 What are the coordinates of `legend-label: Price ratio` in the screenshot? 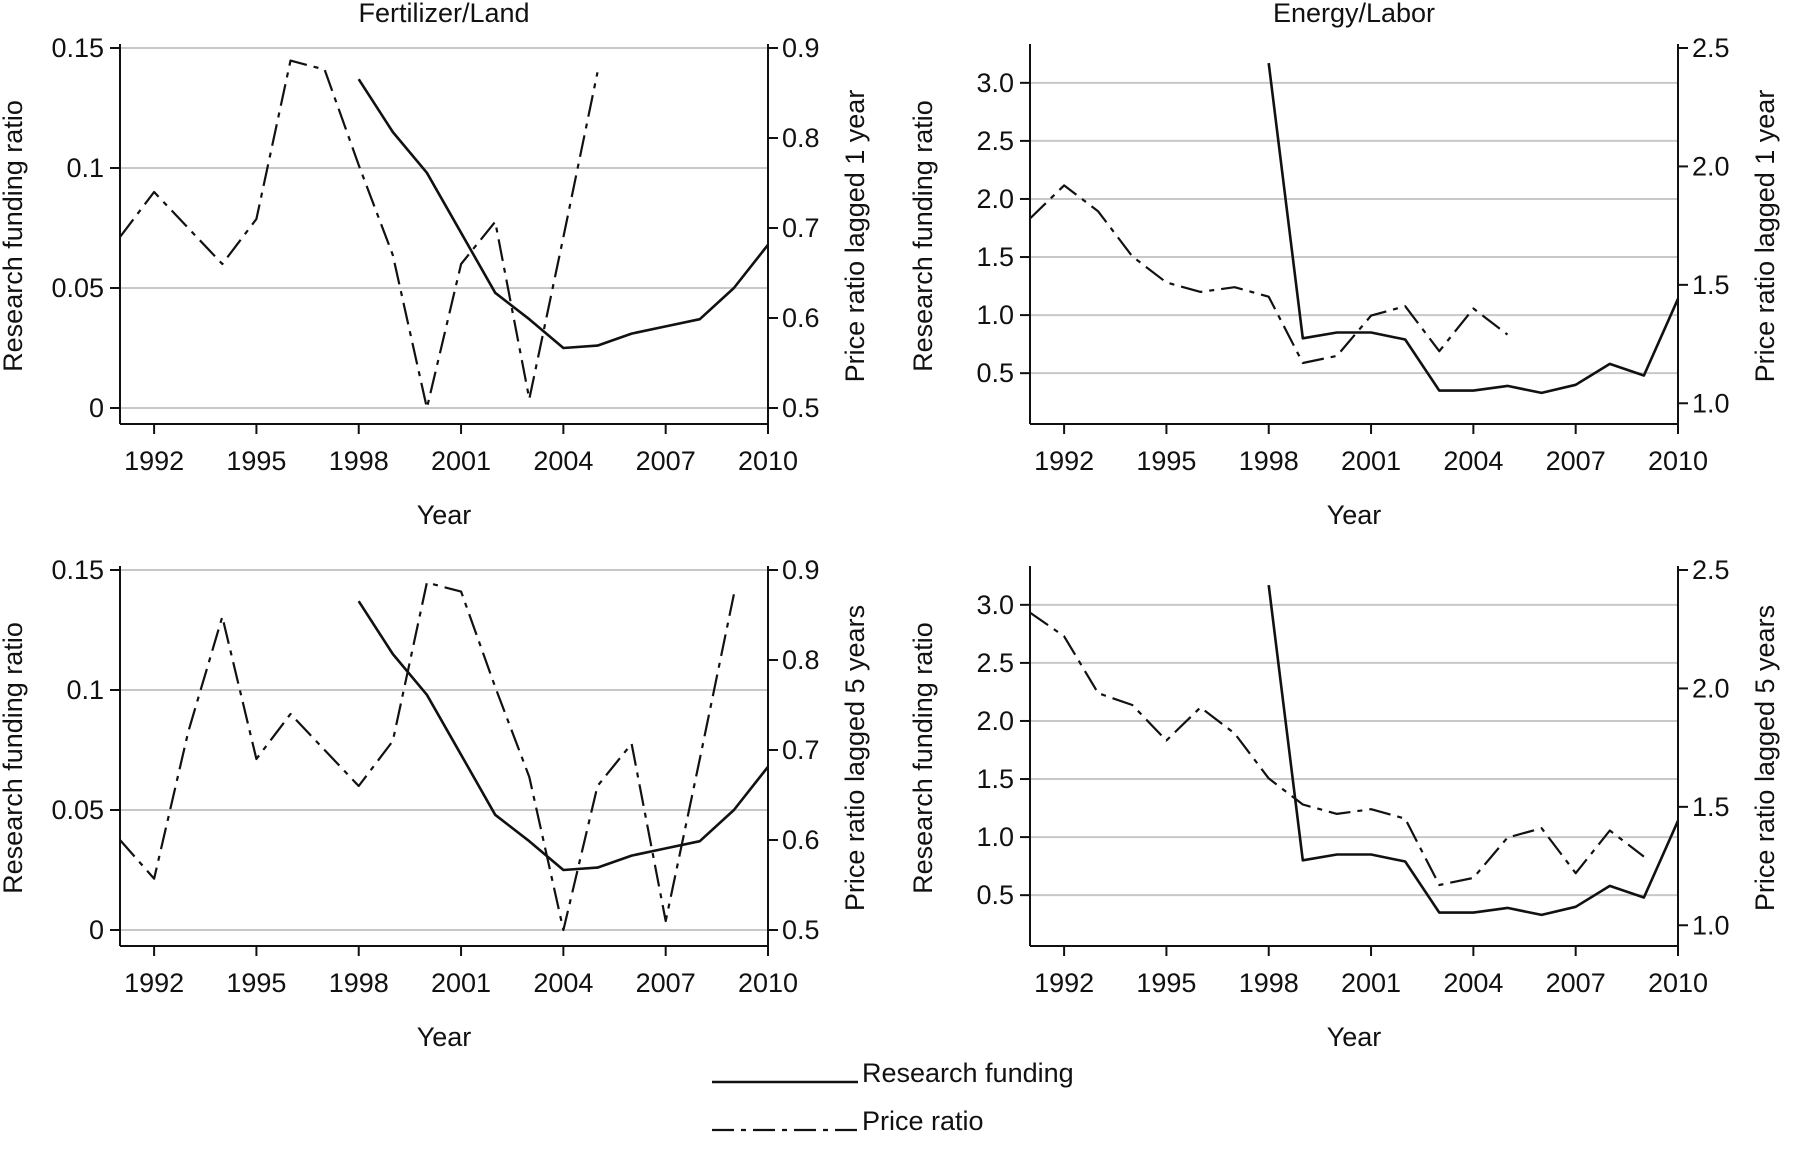 It's located at (923, 1121).